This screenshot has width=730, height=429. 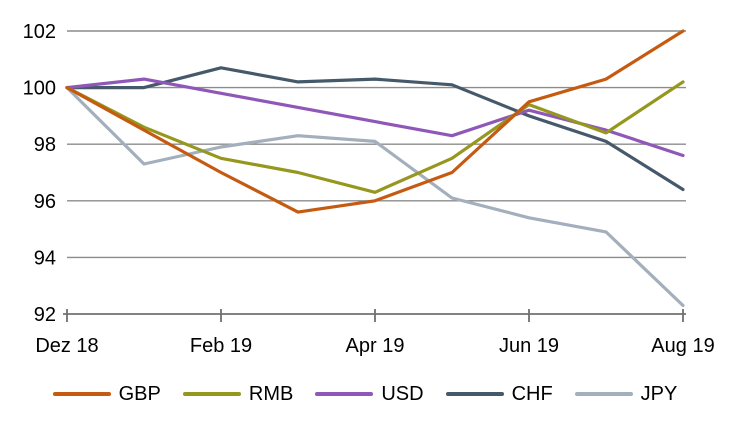 I want to click on x-tick-label: Feb 19, so click(x=221, y=346).